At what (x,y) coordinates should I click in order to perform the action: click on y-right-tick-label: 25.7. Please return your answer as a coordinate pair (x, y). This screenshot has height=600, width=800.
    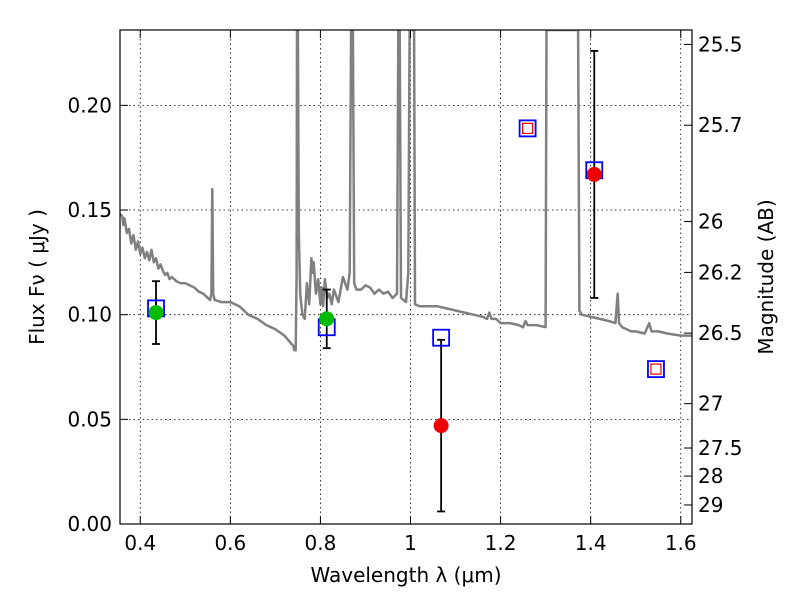
    Looking at the image, I should click on (720, 125).